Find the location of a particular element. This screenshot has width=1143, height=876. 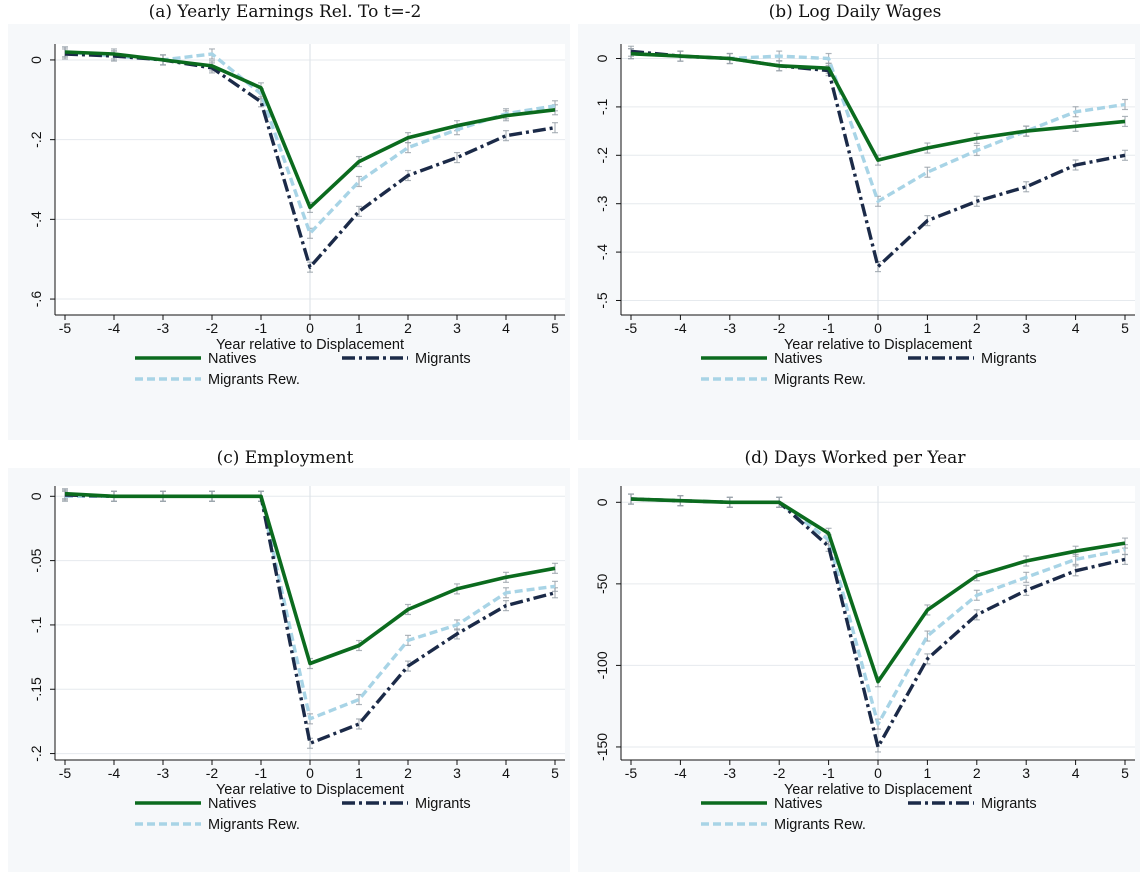

y-tick-label: -.15 is located at coordinates (36, 689).